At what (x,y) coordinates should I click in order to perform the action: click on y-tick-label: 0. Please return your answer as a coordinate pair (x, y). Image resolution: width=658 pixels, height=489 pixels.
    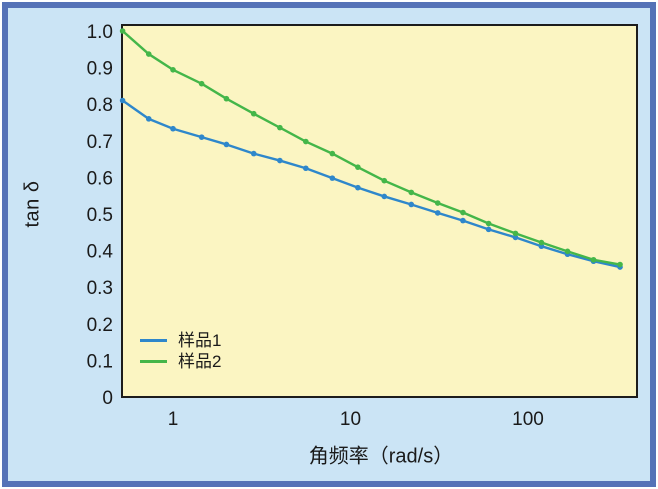
    Looking at the image, I should click on (107, 398).